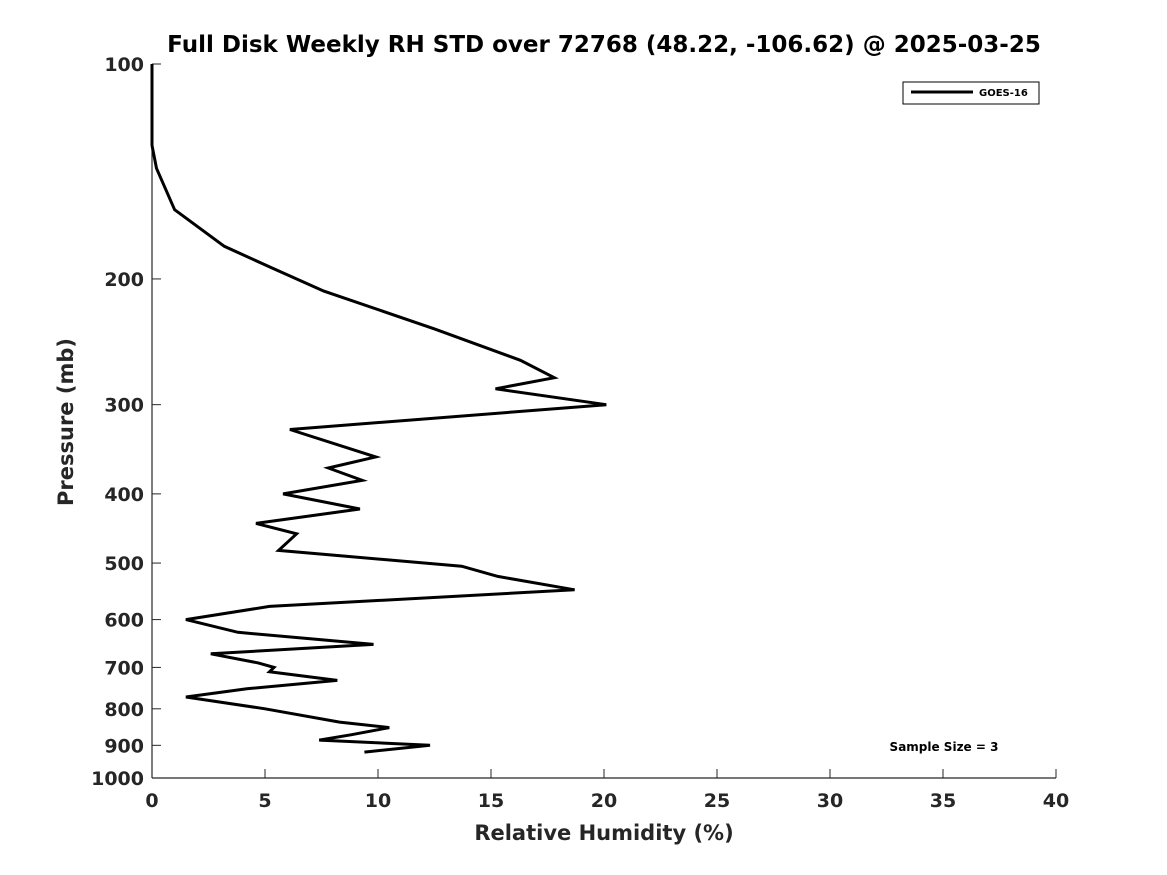 The height and width of the screenshot is (875, 1167). What do you see at coordinates (264, 801) in the screenshot?
I see `x-tick-label: 5` at bounding box center [264, 801].